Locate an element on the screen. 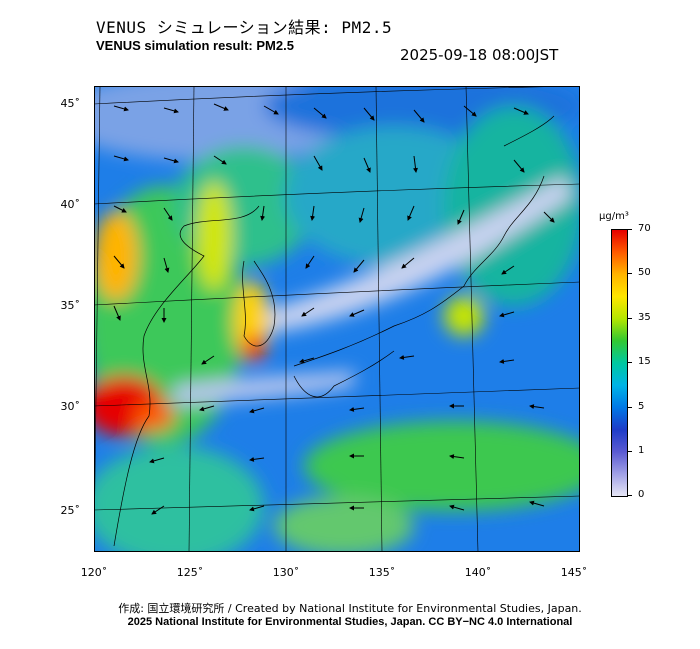 The width and height of the screenshot is (700, 649). title-english: VENUS simulation result: PM2.5 is located at coordinates (195, 45).